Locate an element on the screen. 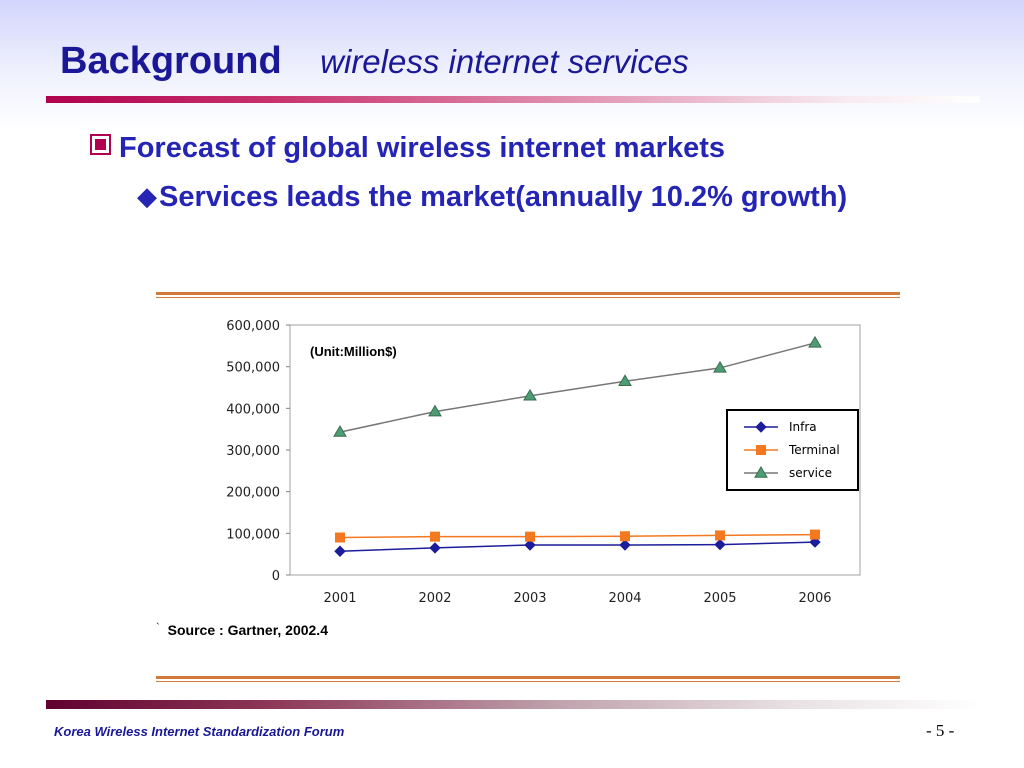 This screenshot has width=1024, height=768. slide-subtitle: wireless internet services is located at coordinates (504, 61).